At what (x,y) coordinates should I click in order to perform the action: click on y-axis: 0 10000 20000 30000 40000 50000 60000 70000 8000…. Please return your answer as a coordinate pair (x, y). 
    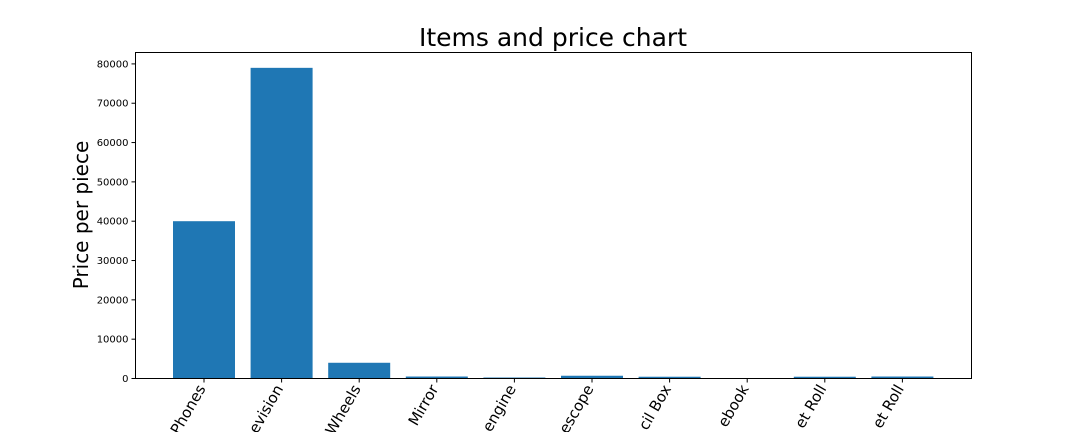
    Looking at the image, I should click on (116, 222).